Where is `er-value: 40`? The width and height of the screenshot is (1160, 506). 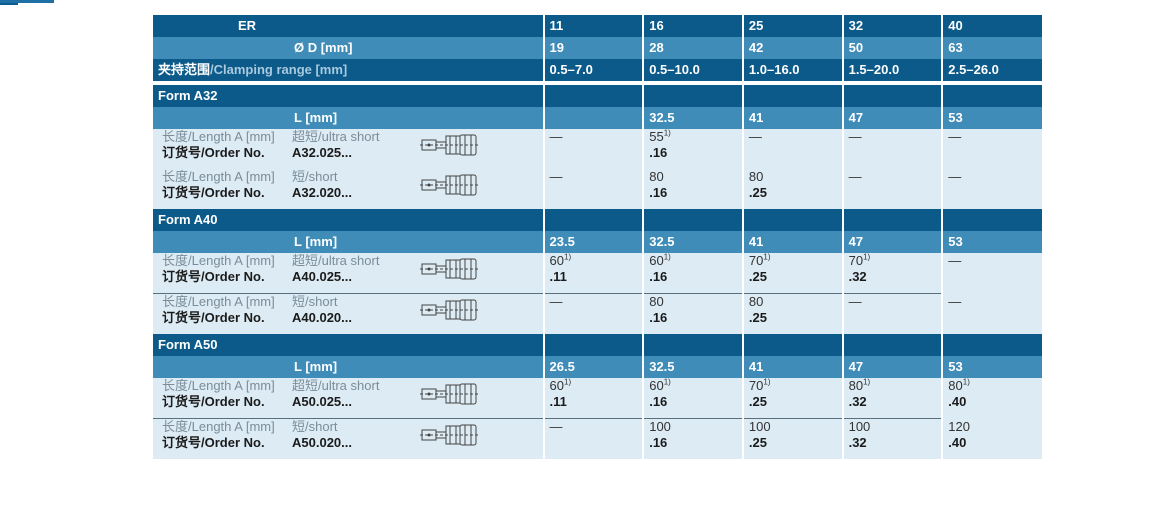 er-value: 40 is located at coordinates (991, 26).